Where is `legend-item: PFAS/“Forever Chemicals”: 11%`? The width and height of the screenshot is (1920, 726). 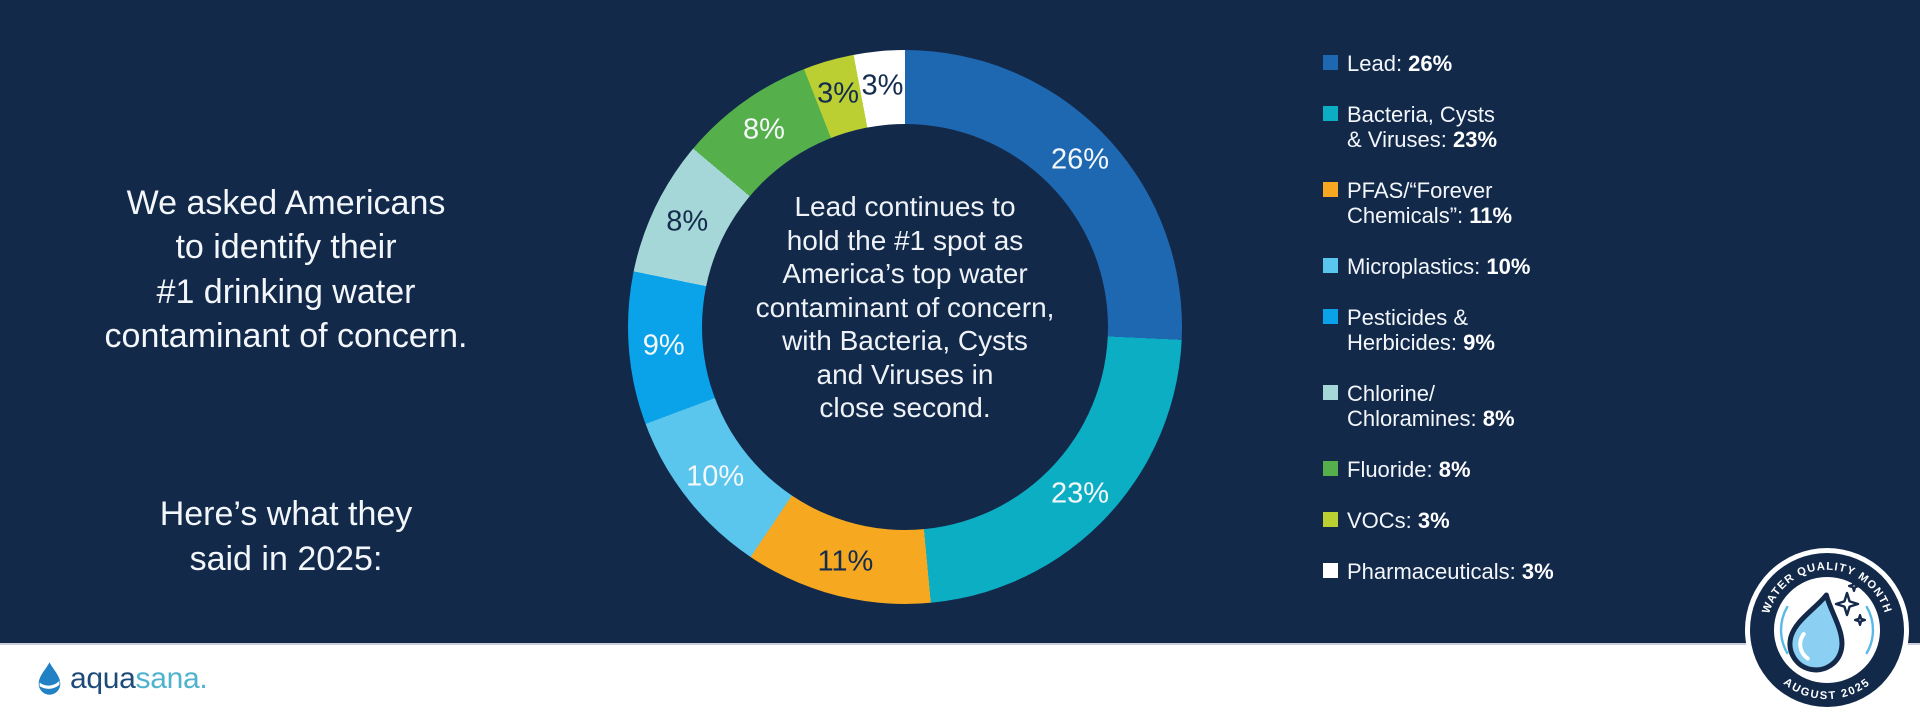 legend-item: PFAS/“Forever Chemicals”: 11% is located at coordinates (1438, 203).